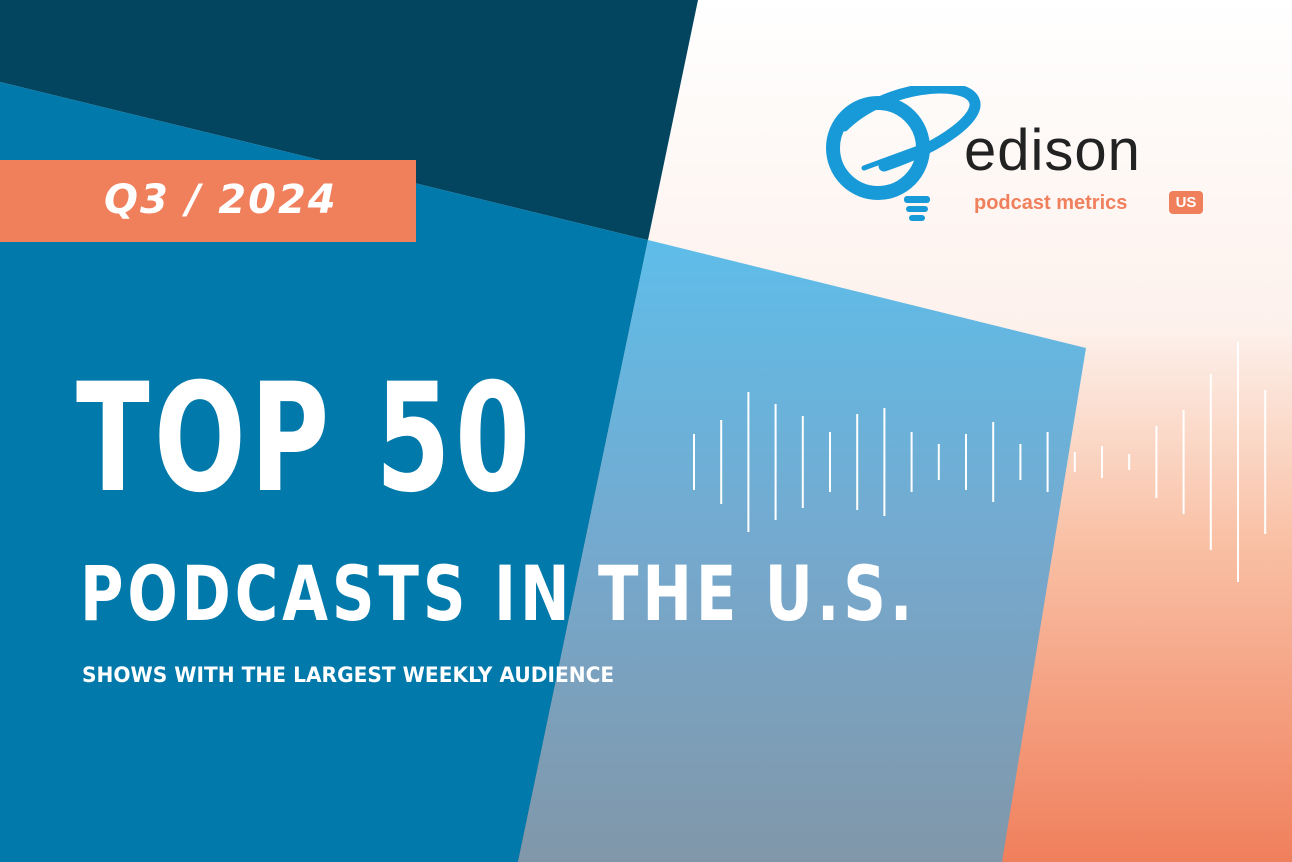 The width and height of the screenshot is (1292, 862). I want to click on edison-lightbulb-icon, so click(903, 153).